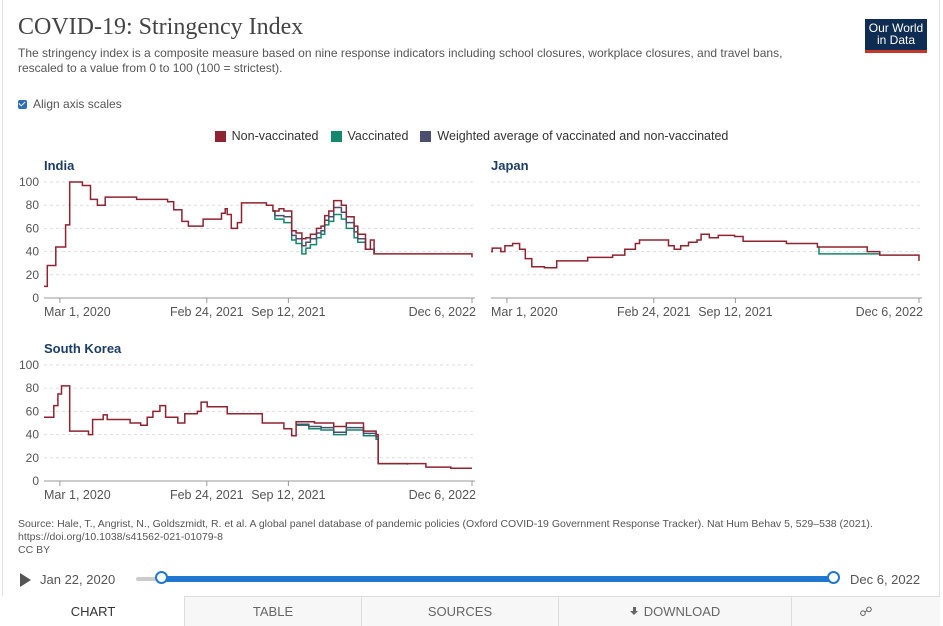 The height and width of the screenshot is (626, 943). What do you see at coordinates (161, 27) in the screenshot?
I see `page-title: COVID-19: Stringency Index` at bounding box center [161, 27].